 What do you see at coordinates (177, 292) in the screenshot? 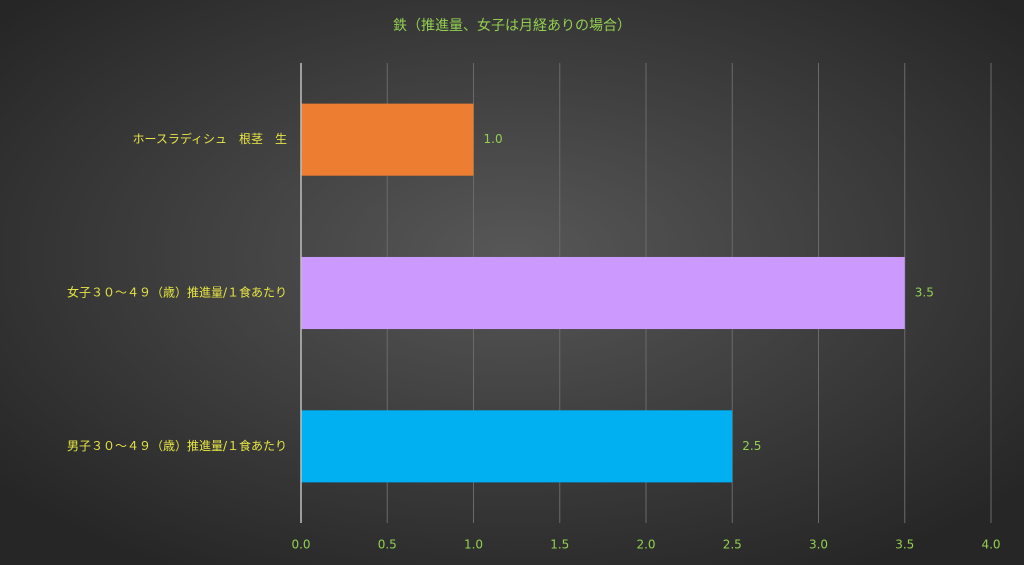
I see `y-tick-label: 女子３０～４９（歳）推進量/１食あたり` at bounding box center [177, 292].